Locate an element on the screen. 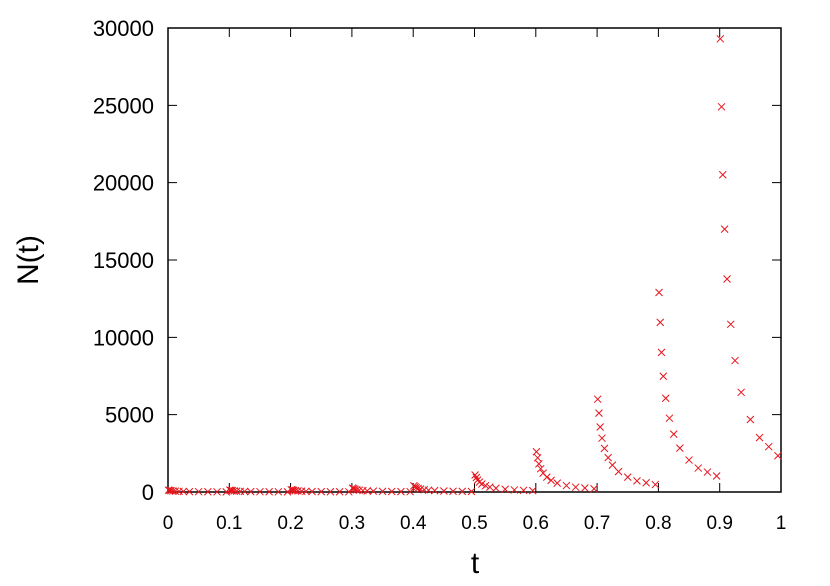  x-tick-label: 0.7 is located at coordinates (597, 523).